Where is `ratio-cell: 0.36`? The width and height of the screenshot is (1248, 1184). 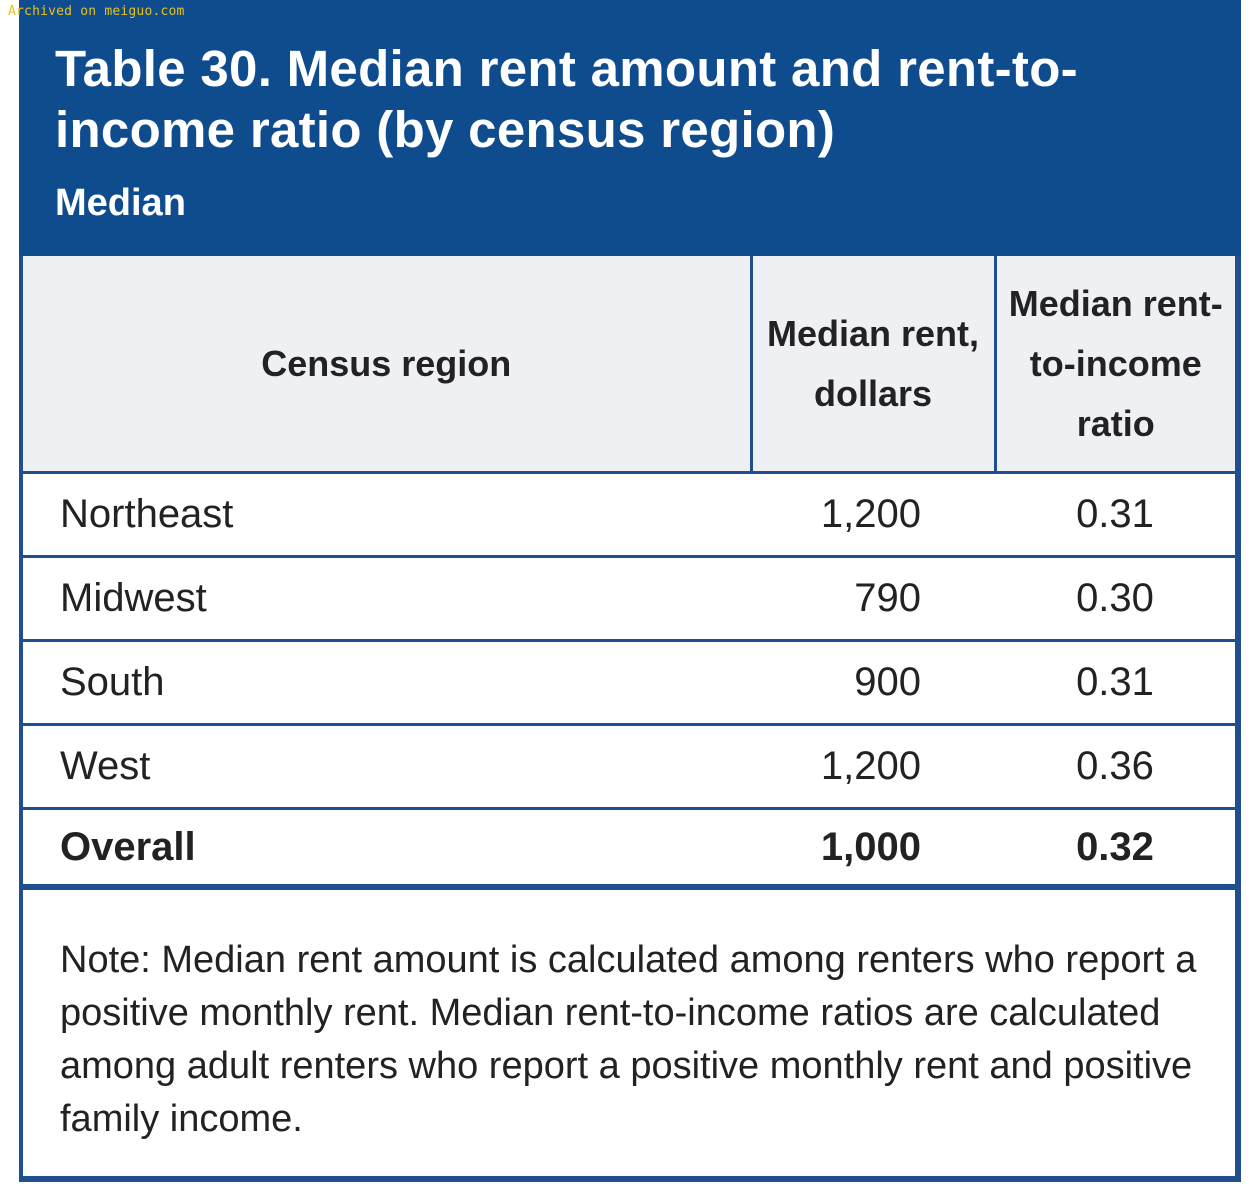
ratio-cell: 0.36 is located at coordinates (1115, 767).